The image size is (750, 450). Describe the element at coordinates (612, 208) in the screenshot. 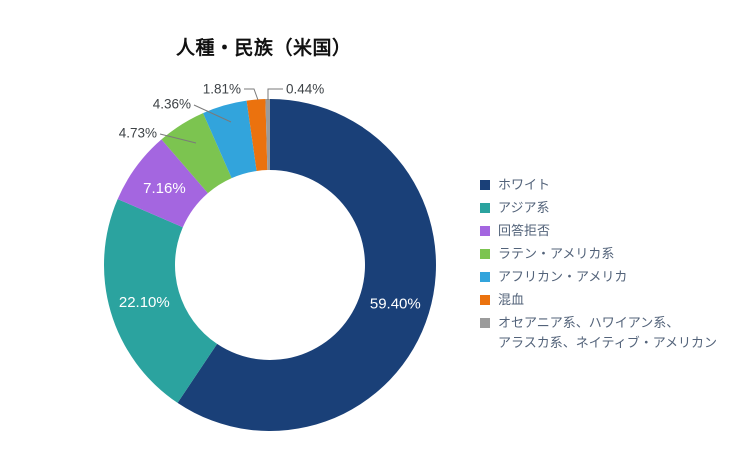

I see `legend-item-1: アジア系` at that location.